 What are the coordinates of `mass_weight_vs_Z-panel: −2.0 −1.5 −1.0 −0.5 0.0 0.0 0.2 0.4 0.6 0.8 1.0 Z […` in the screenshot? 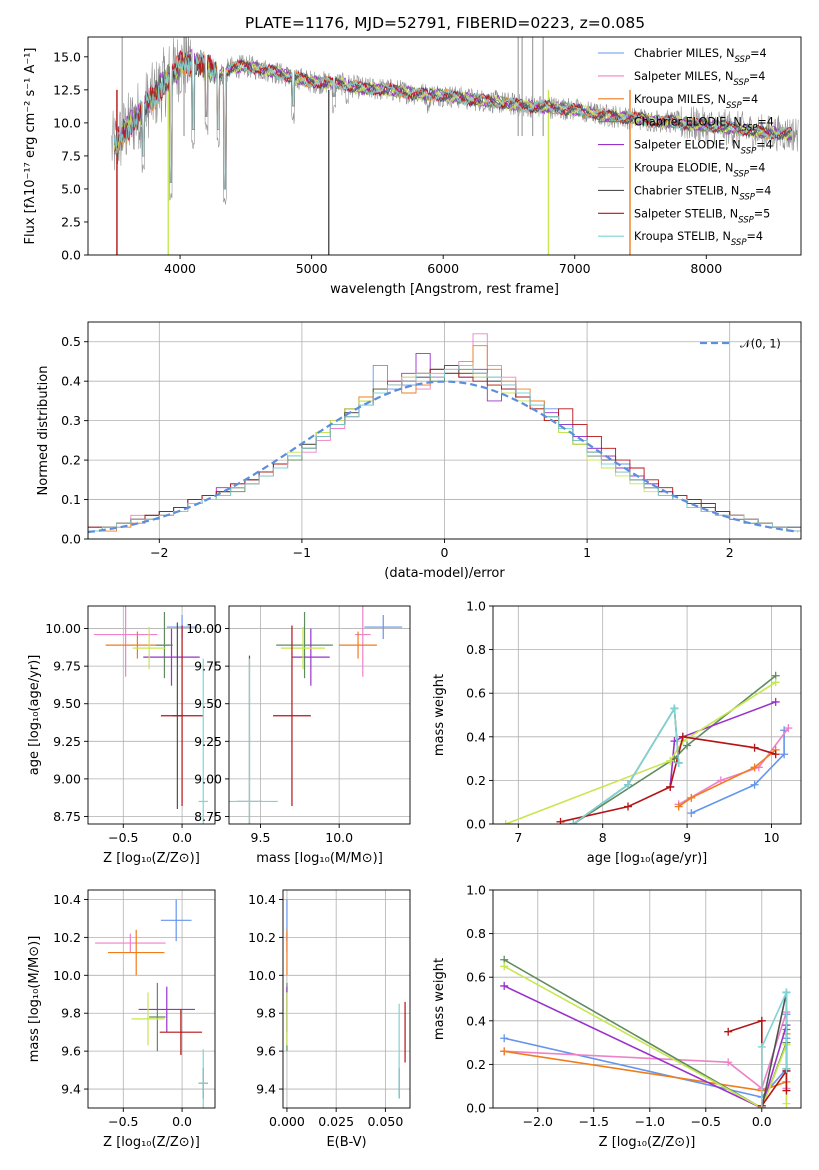 It's located at (617, 1016).